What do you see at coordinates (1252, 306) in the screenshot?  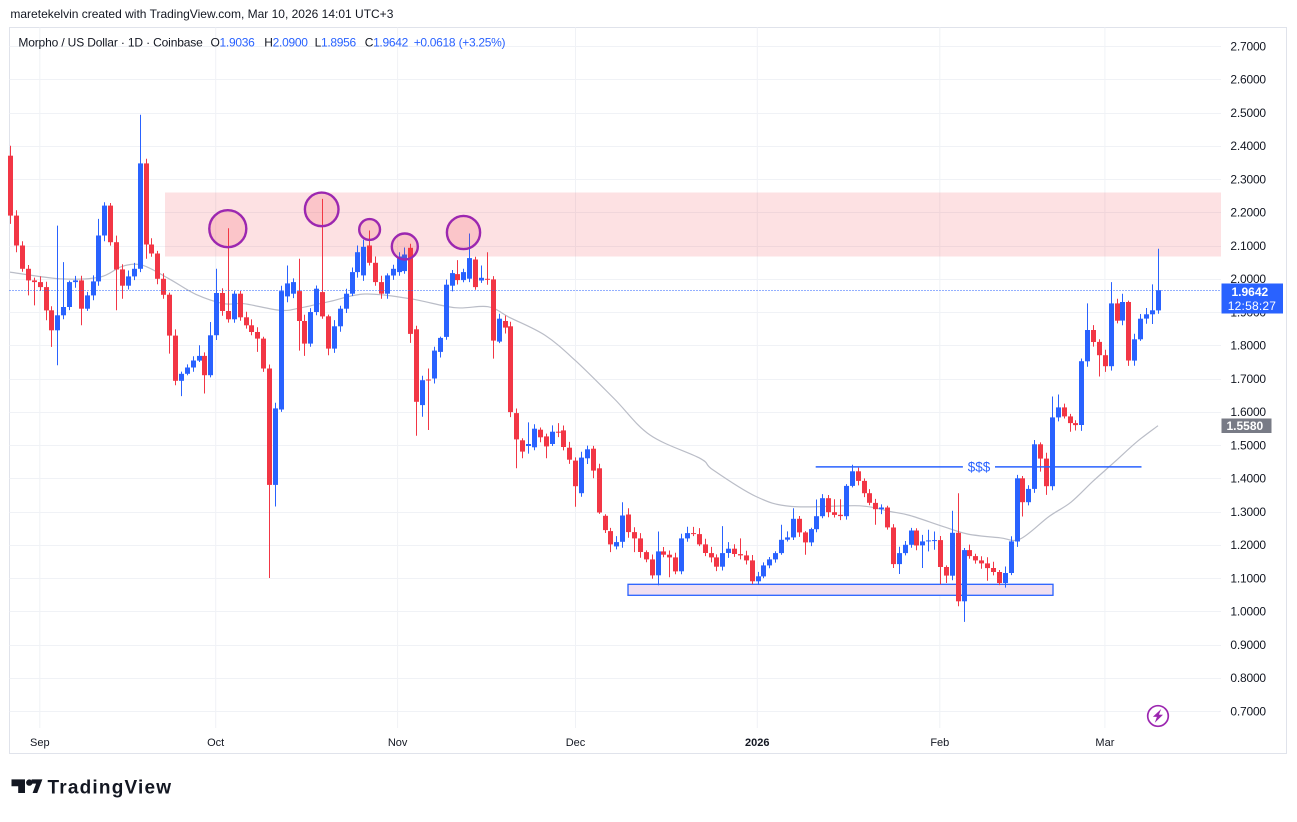 I see `svg-text: 12:58:27` at bounding box center [1252, 306].